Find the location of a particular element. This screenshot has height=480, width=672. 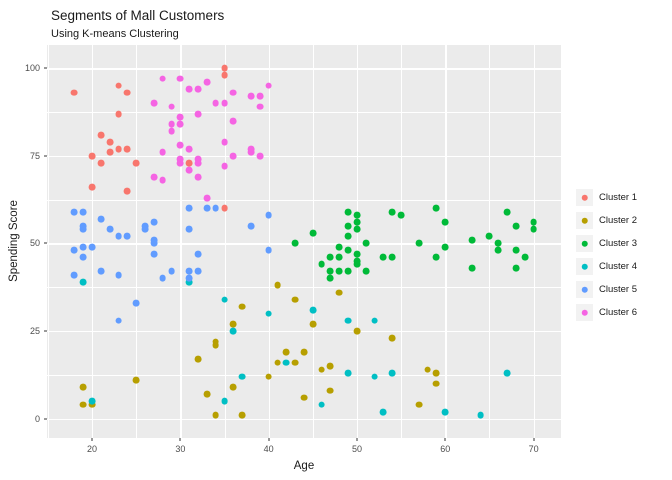

legend-label: Cluster 2 is located at coordinates (618, 220).